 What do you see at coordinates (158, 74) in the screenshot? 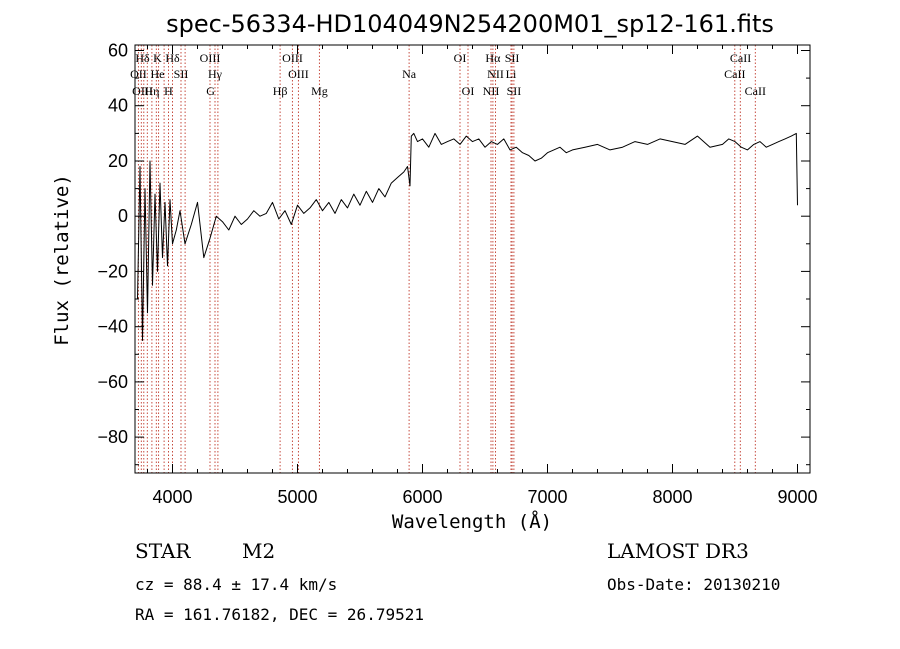
I see `spectral-line-label: He` at bounding box center [158, 74].